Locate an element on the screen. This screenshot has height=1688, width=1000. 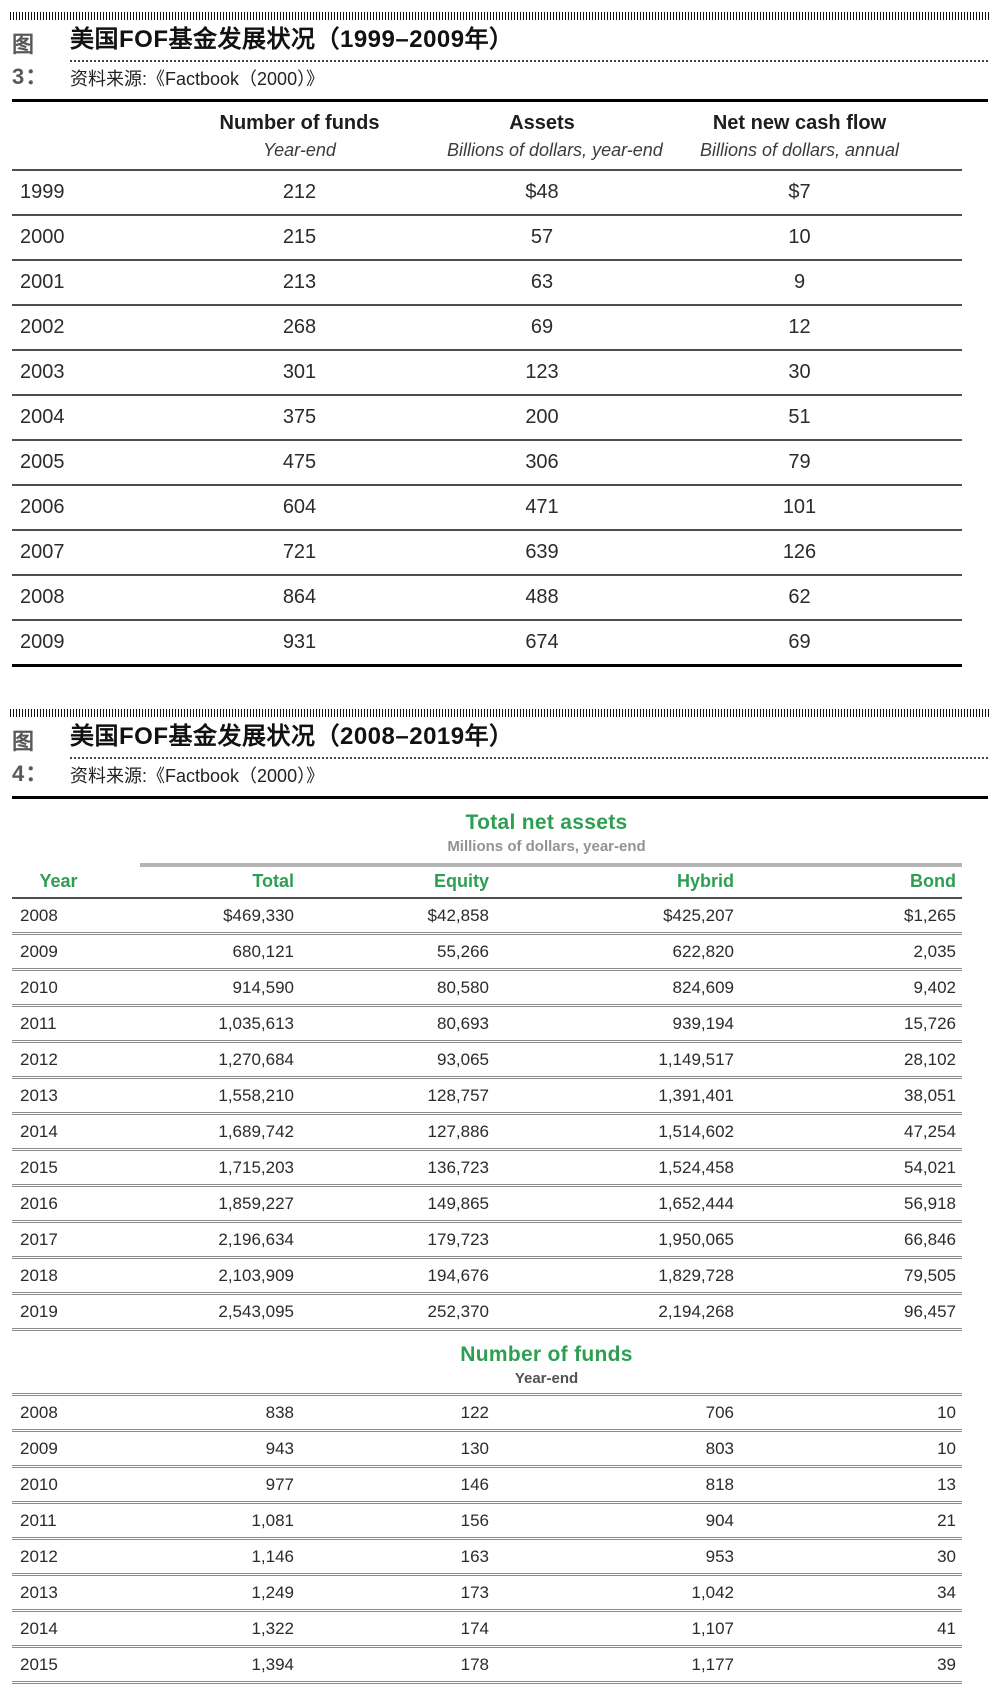
column-title: Number of funds is located at coordinates (299, 123).